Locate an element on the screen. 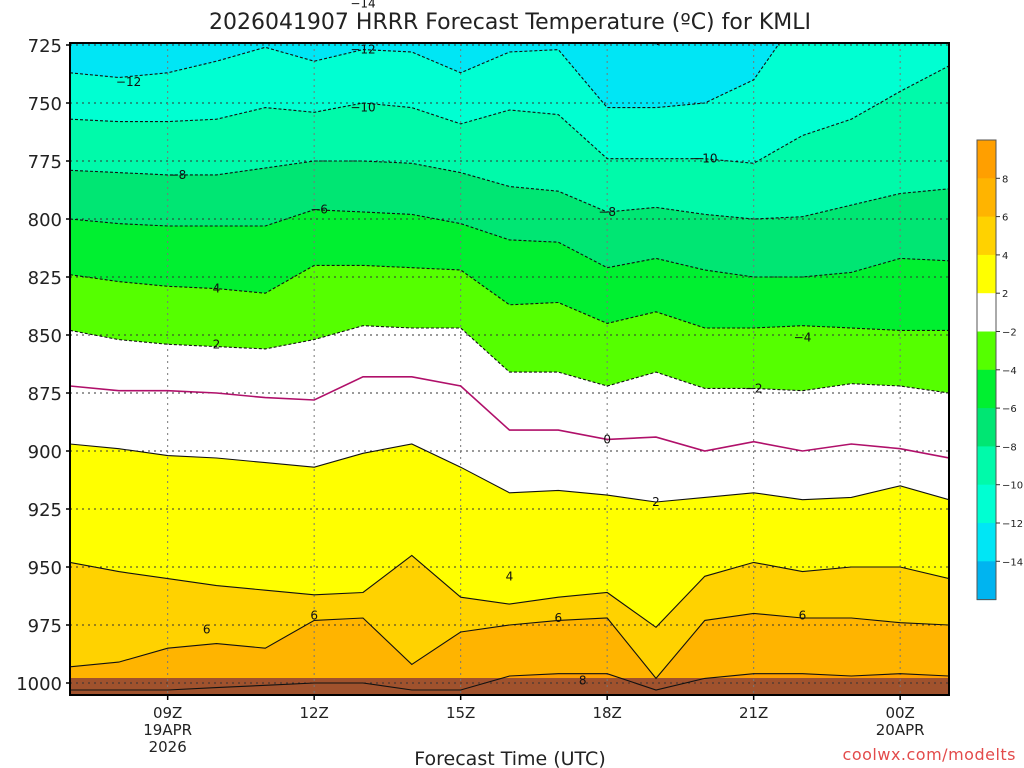 The width and height of the screenshot is (1024, 768). colorbar-bin--14-to--12 is located at coordinates (986, 542).